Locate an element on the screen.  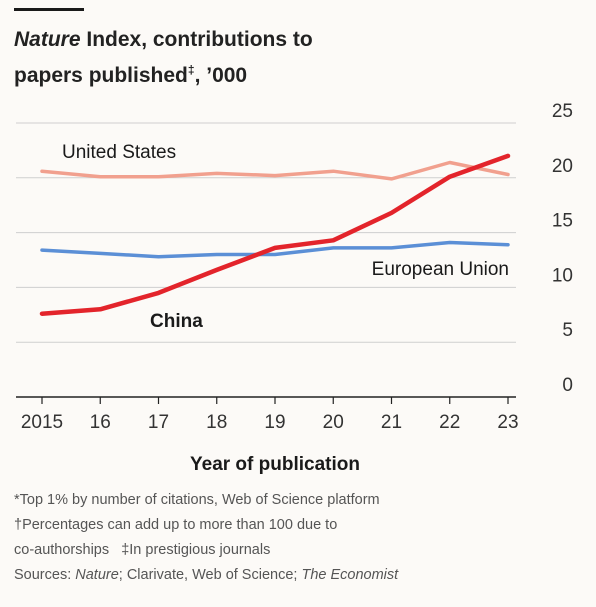
y-tick-label-20: 20 is located at coordinates (562, 166).